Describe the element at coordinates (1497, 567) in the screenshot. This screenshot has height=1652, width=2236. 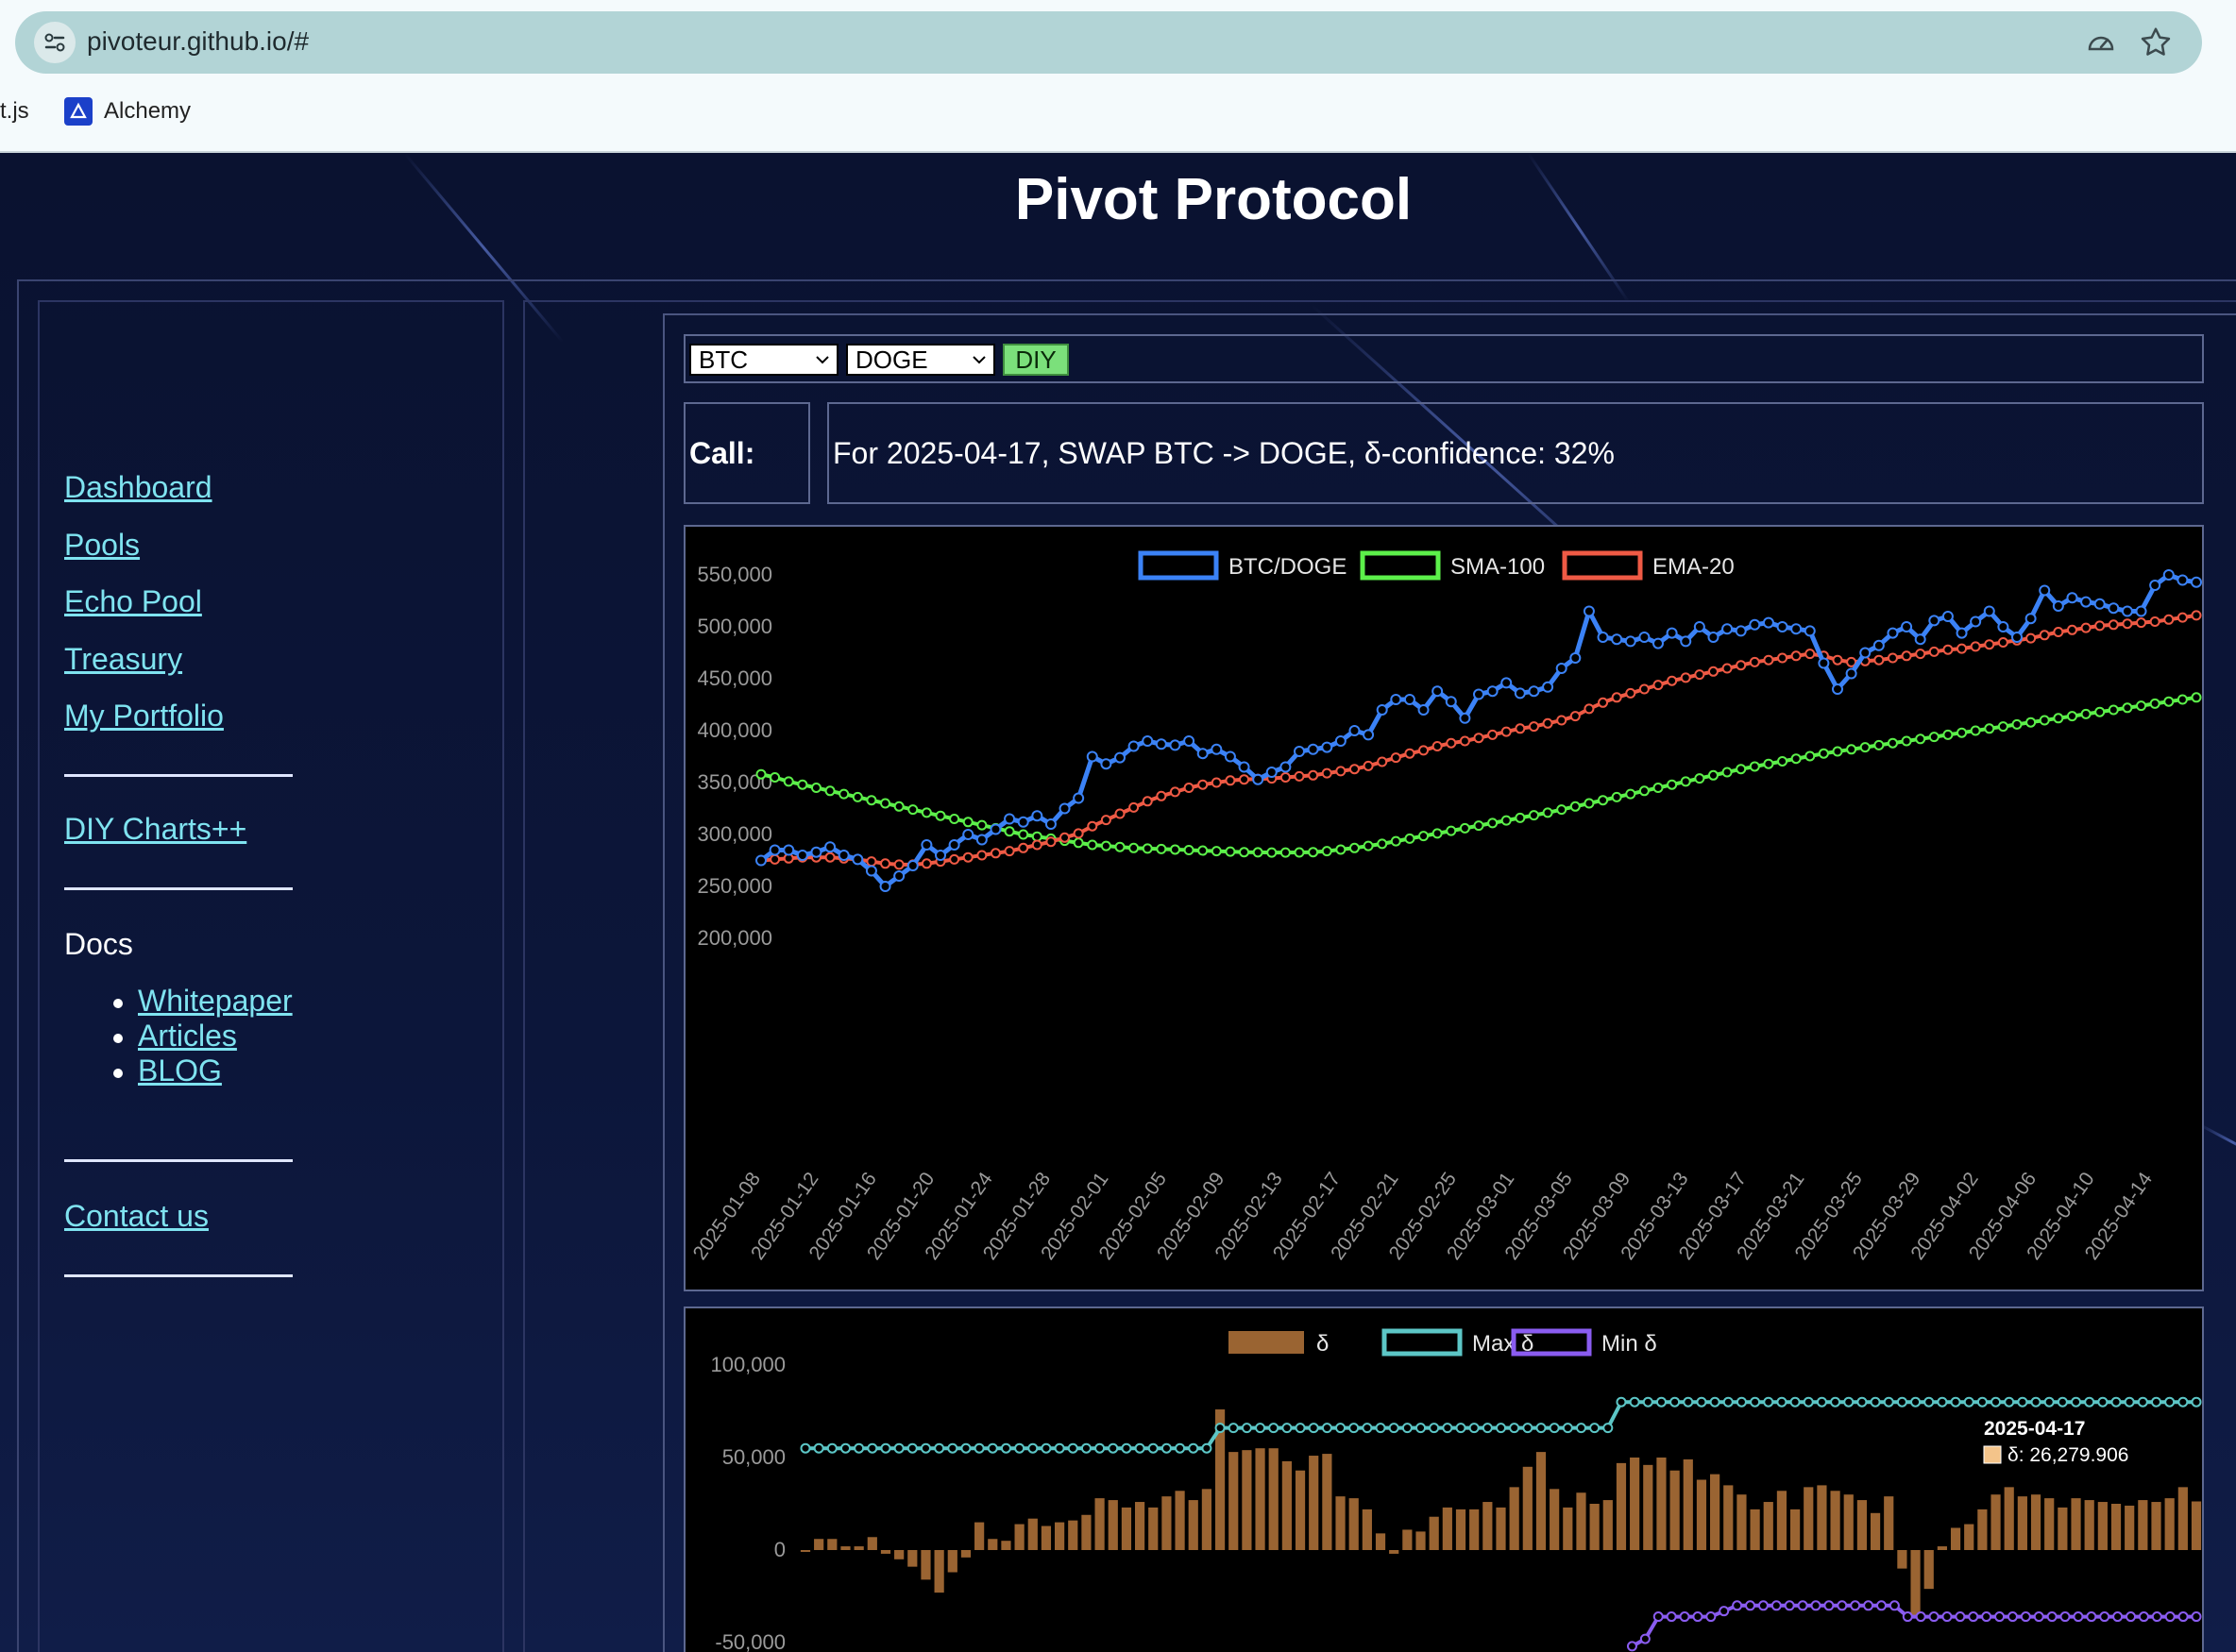
I see `legend-label: SMA-100` at that location.